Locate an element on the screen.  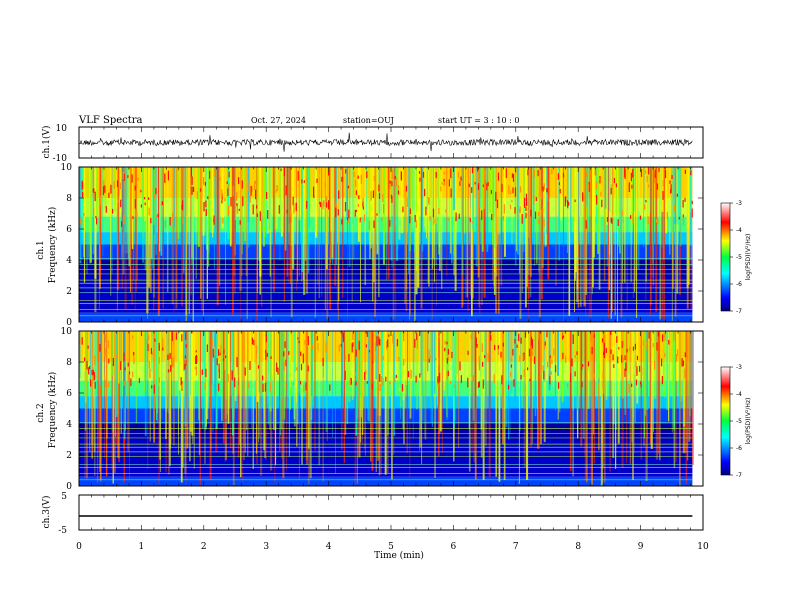
x-tick-label: 2 is located at coordinates (204, 547).